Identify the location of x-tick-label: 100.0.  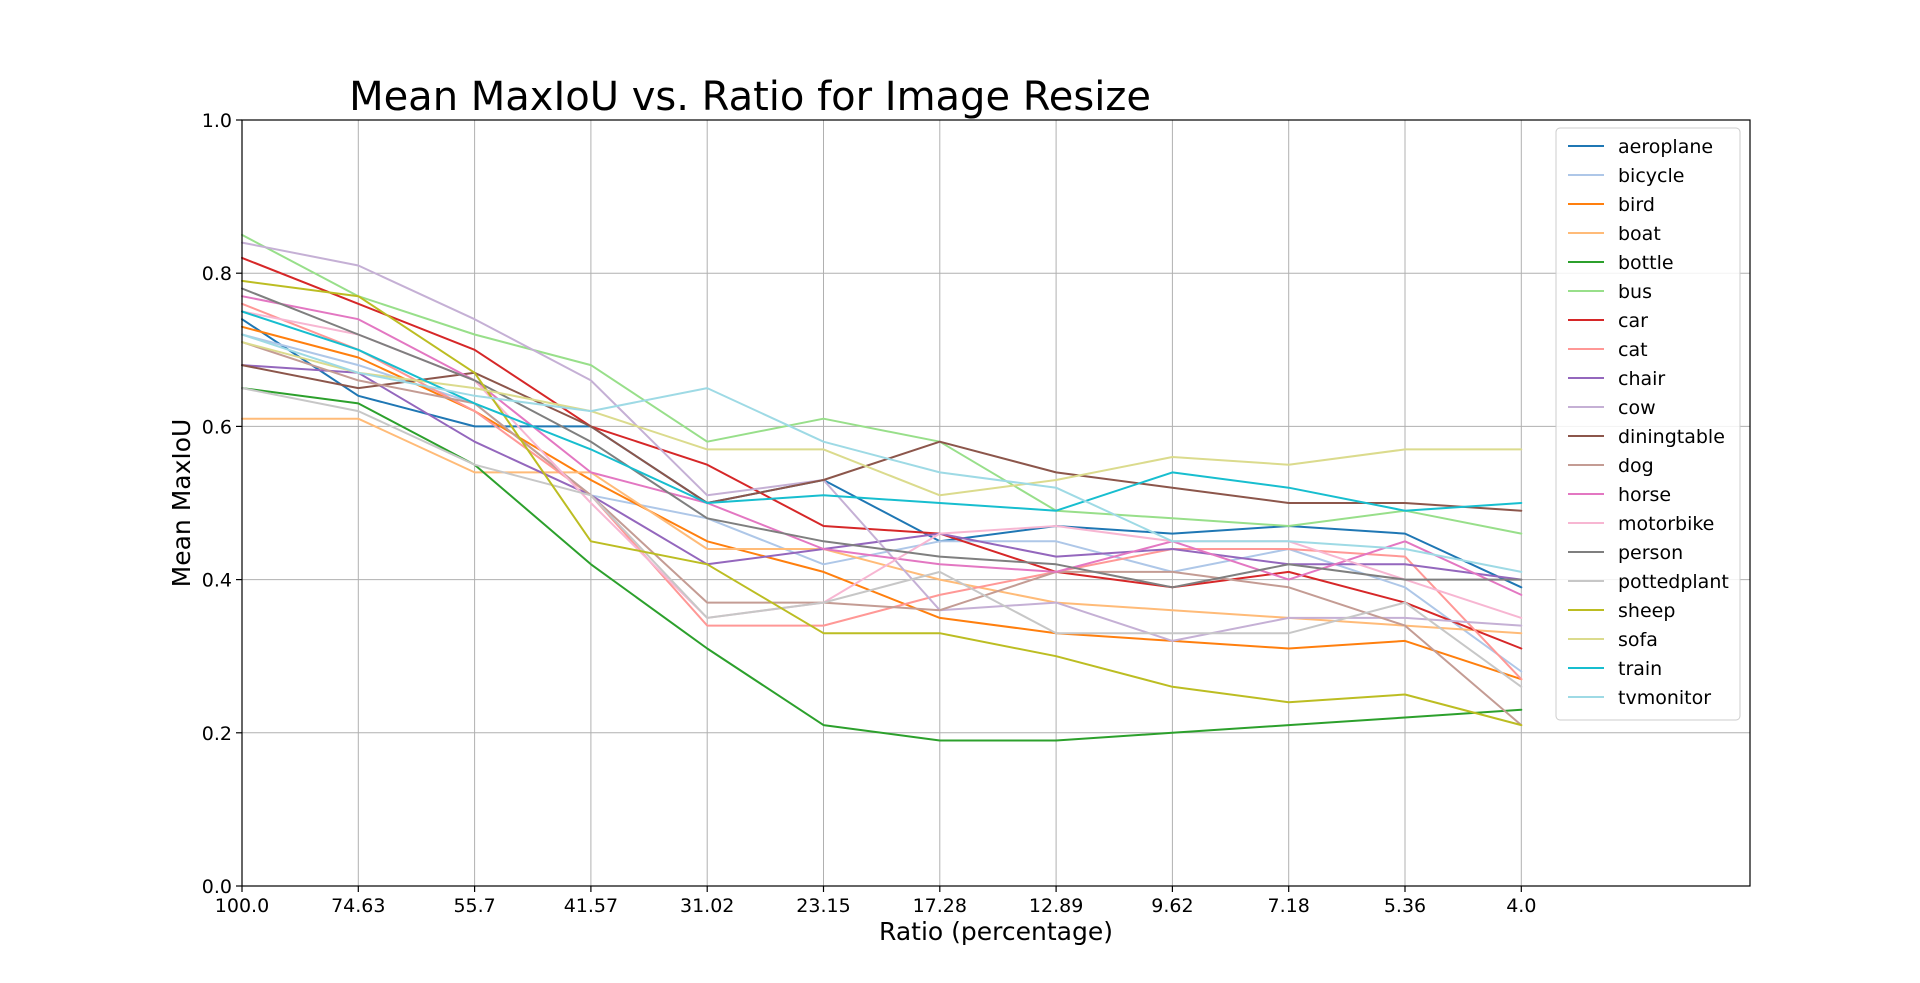
(242, 906).